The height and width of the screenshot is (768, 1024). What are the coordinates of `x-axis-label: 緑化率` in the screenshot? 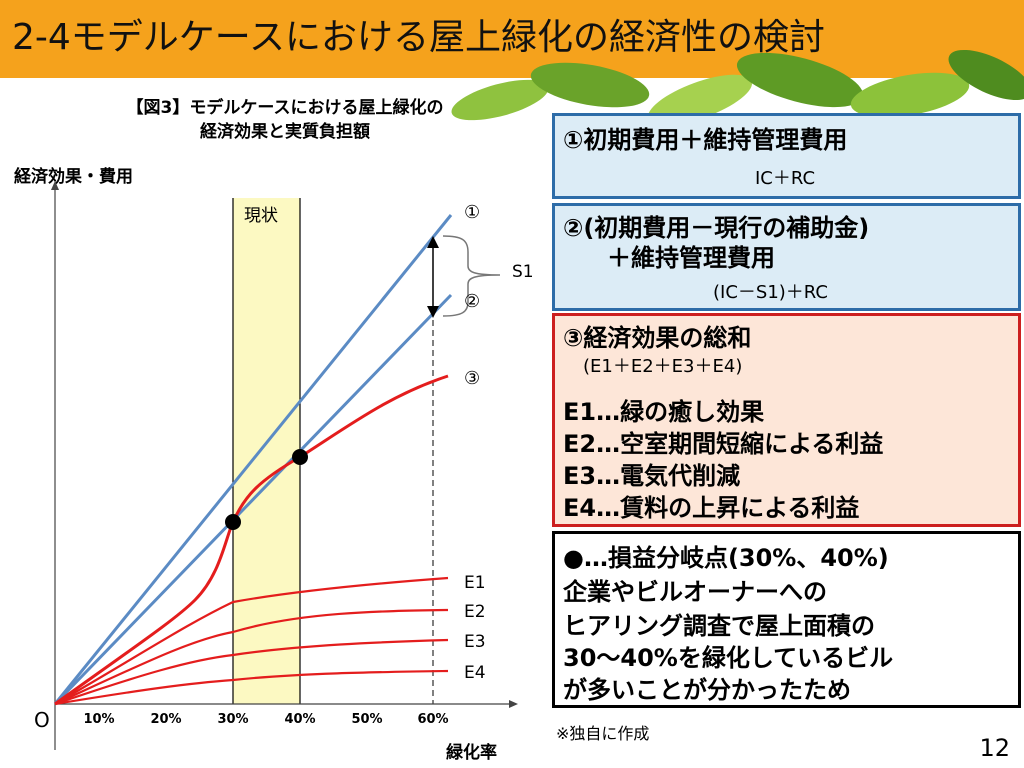 It's located at (471, 753).